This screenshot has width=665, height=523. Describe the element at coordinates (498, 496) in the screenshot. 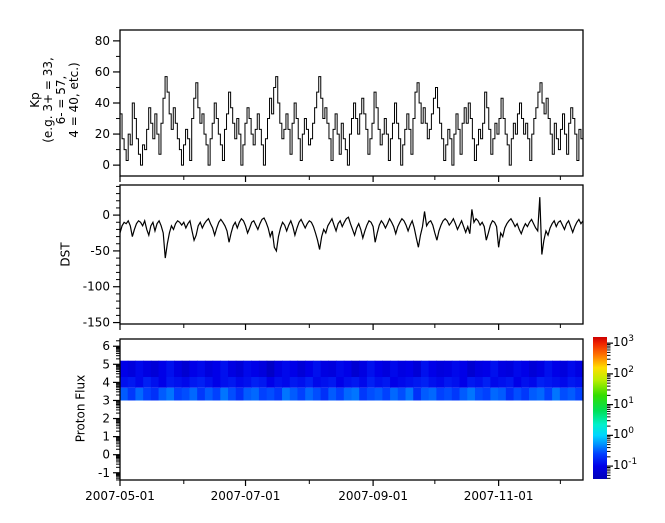

I see `x-tick-label: 2007-11-01` at that location.